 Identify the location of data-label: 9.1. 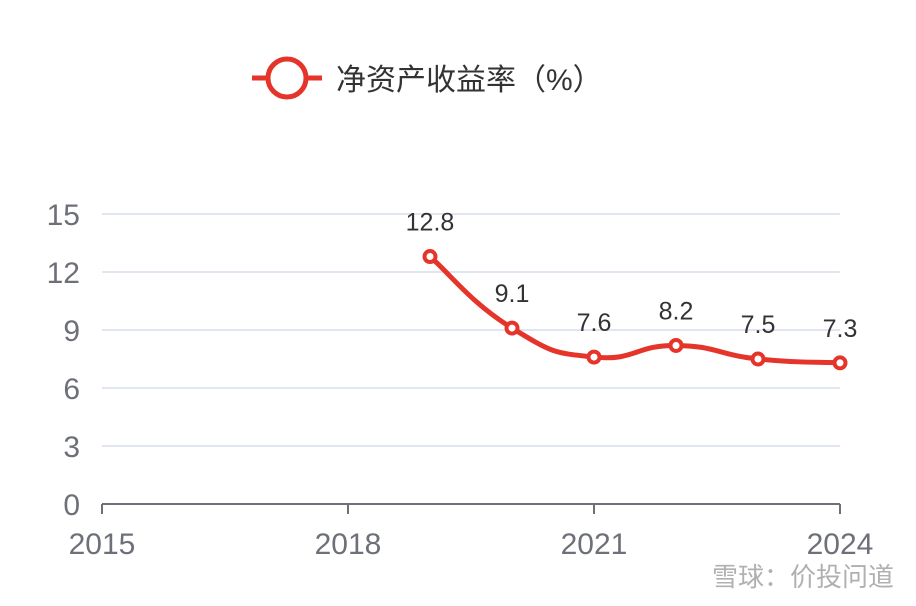
(512, 294).